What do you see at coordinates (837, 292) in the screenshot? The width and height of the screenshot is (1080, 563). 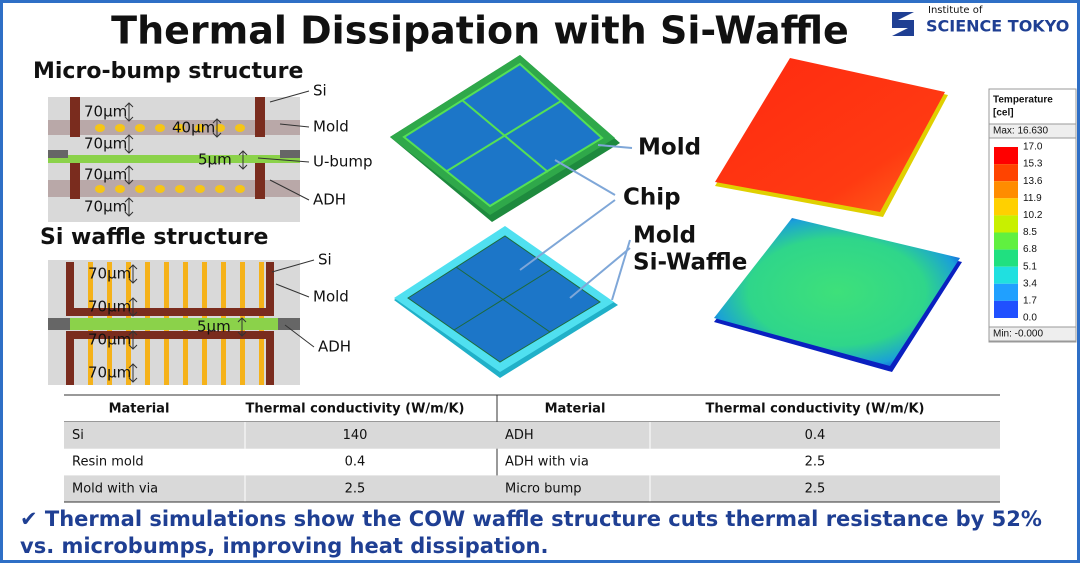 I see `heatmap-cool` at bounding box center [837, 292].